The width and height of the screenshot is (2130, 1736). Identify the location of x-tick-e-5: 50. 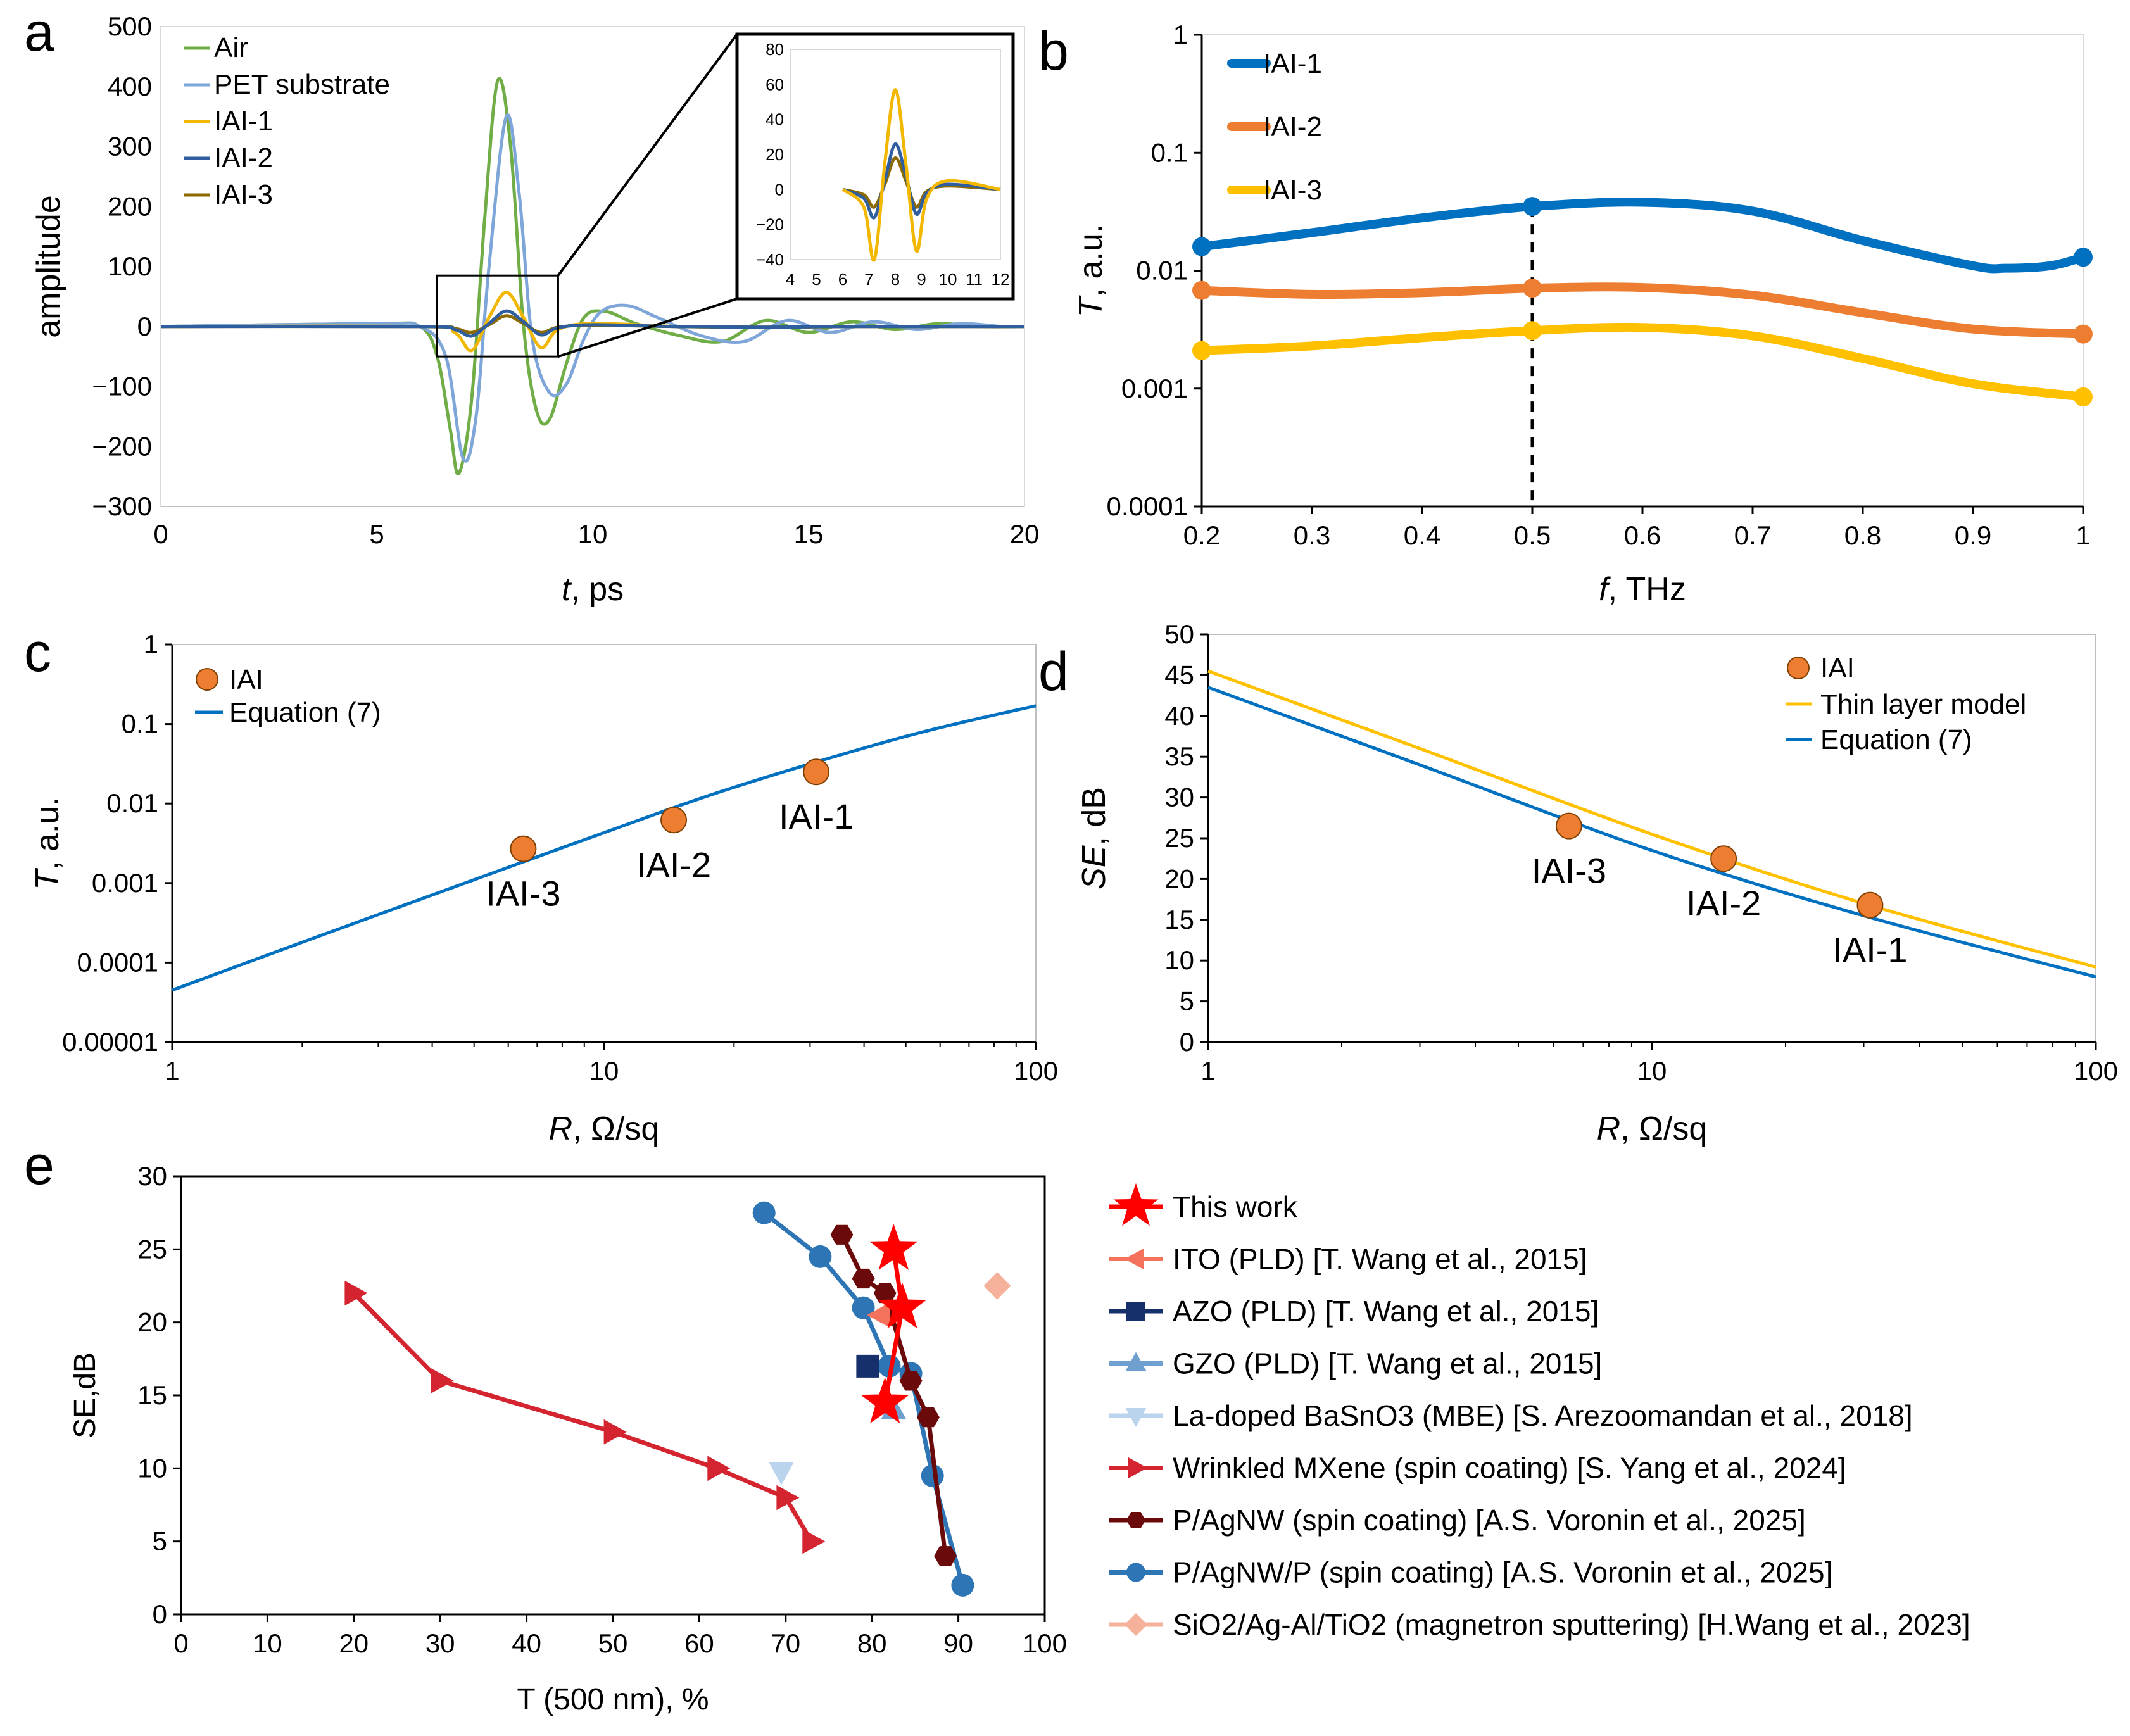
(613, 1643).